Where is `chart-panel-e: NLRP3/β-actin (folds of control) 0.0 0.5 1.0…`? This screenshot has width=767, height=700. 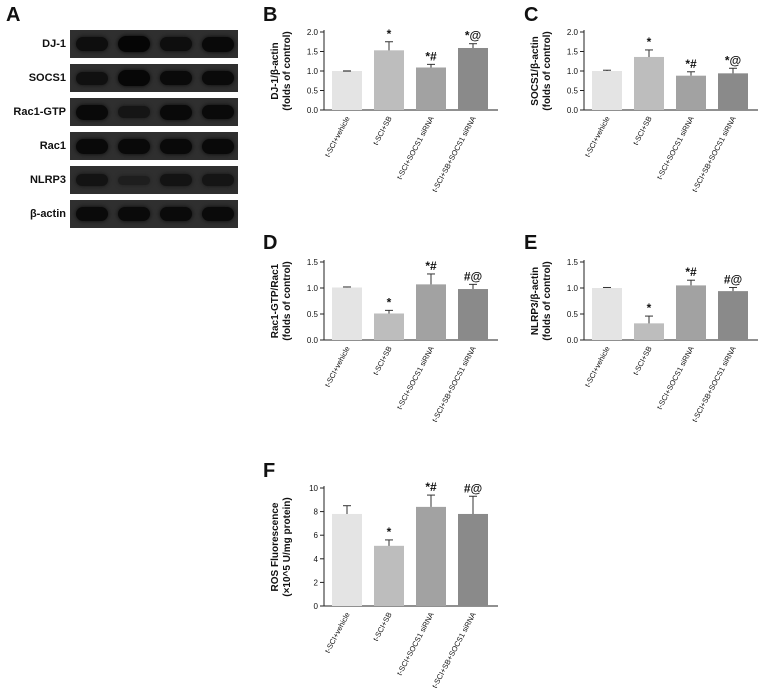
chart-panel-e: NLRP3/β-actin (folds of control) 0.0 0.5 1.0… is located at coordinates (644, 341).